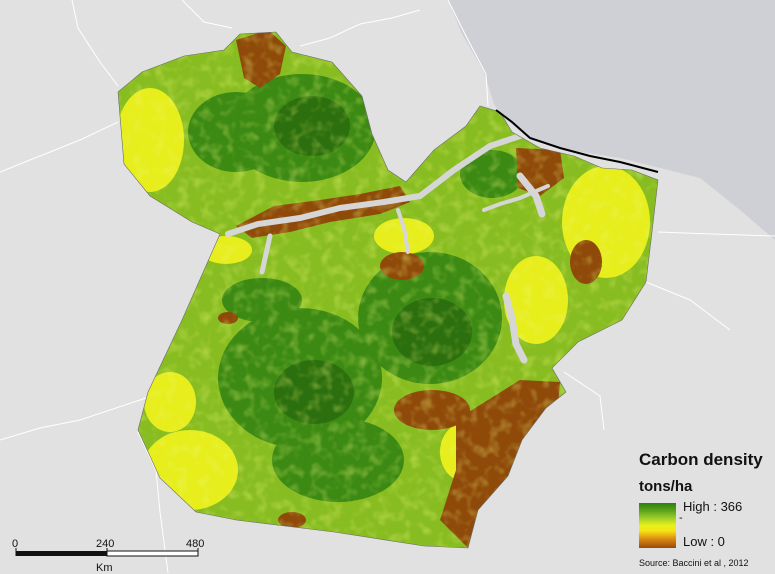  Describe the element at coordinates (657, 525) in the screenshot. I see `legend-color-ramp` at that location.